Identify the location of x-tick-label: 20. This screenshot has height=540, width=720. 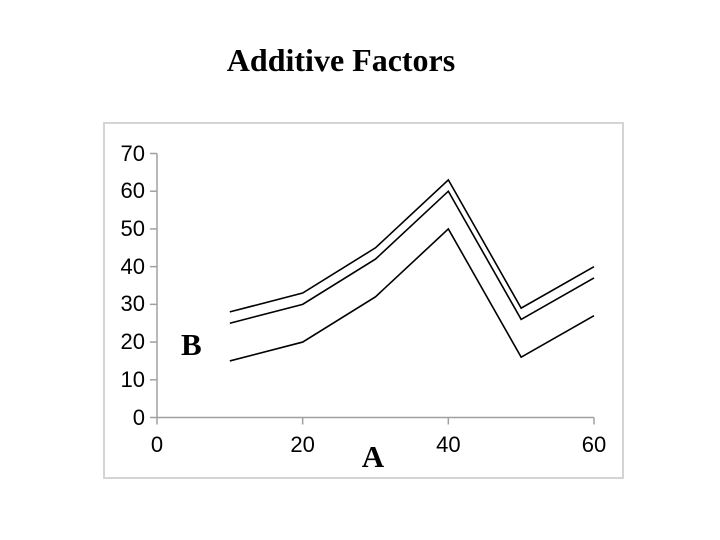
(302, 444).